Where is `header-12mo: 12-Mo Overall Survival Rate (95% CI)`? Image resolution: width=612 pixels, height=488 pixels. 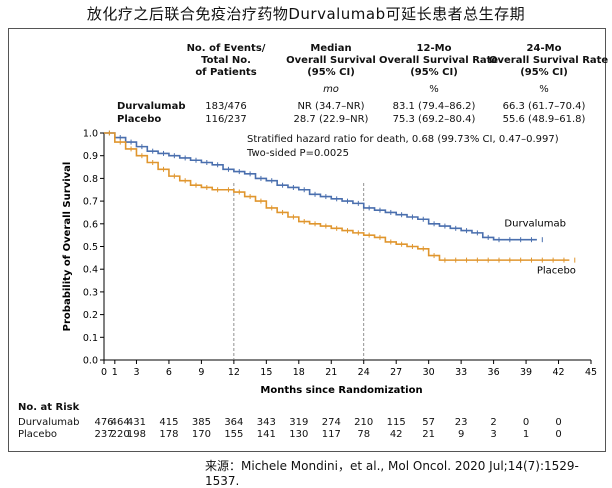 header-12mo: 12-Mo Overall Survival Rate (95% CI) is located at coordinates (439, 61).